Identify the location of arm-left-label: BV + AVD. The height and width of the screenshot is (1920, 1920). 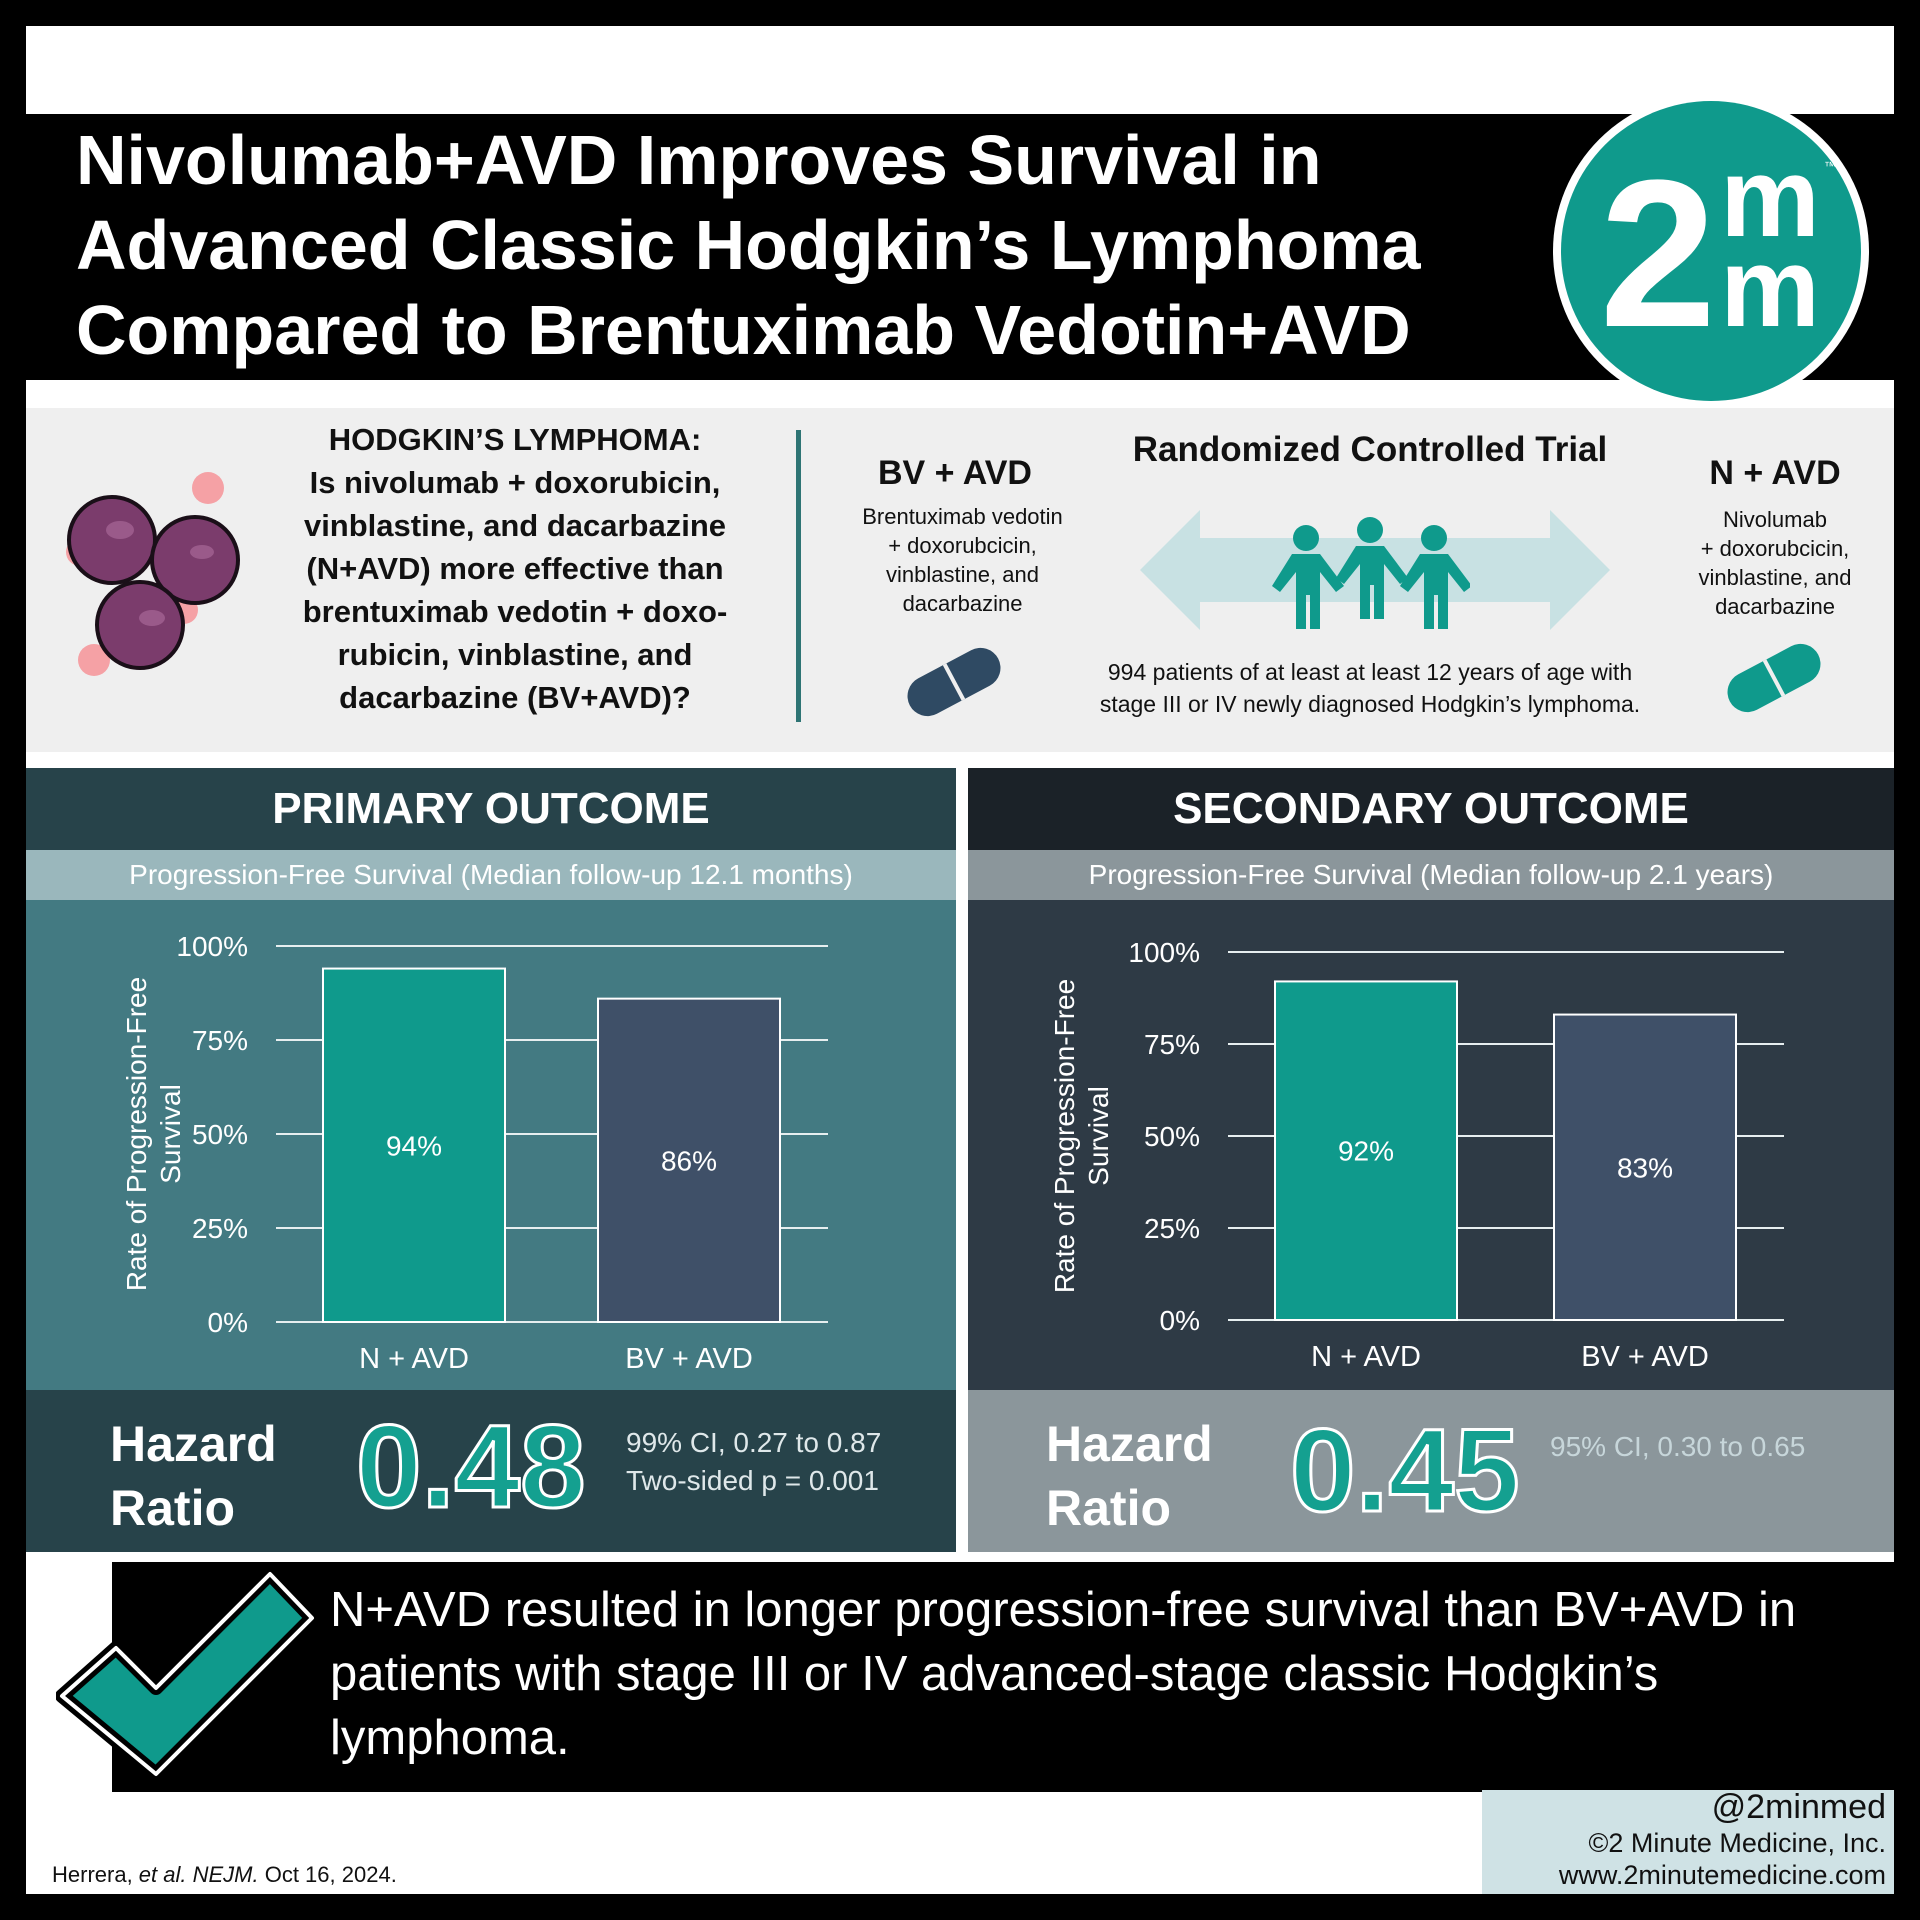
(955, 473).